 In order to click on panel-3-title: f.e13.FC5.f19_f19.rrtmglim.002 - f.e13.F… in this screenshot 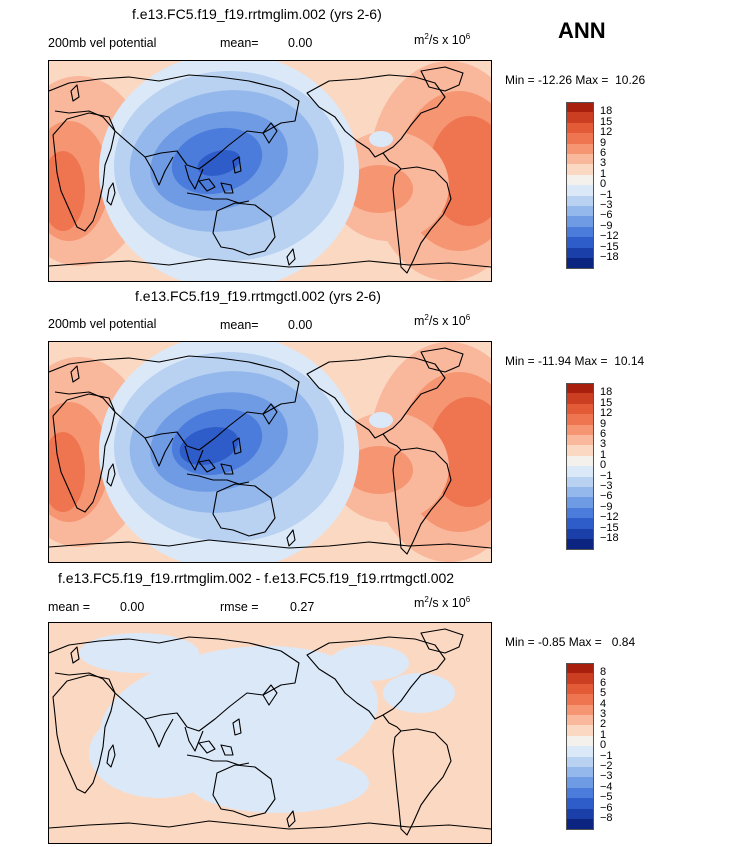, I will do `click(256, 578)`.